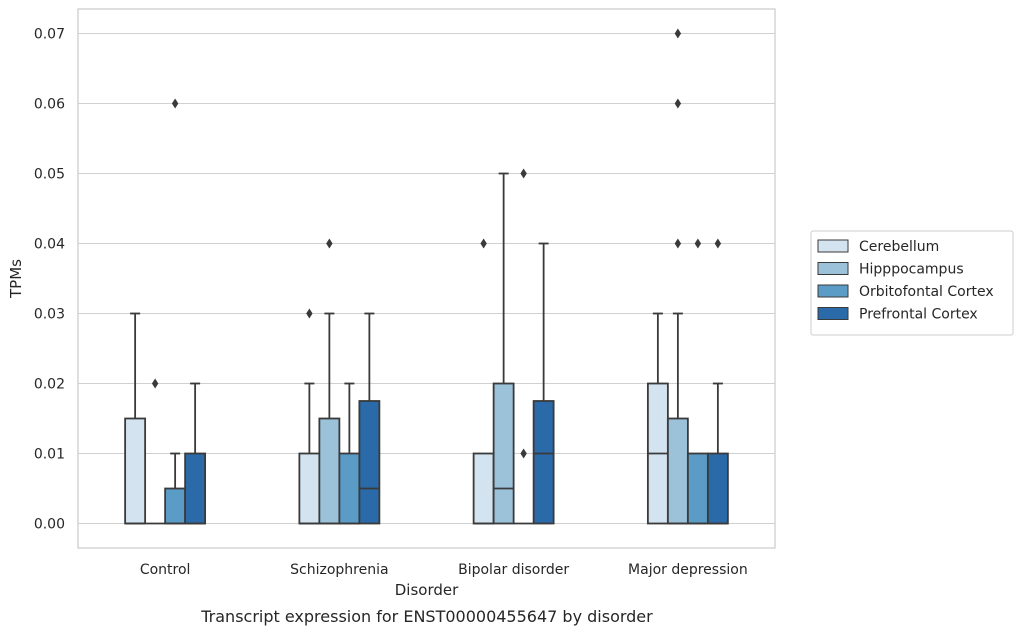  Describe the element at coordinates (918, 315) in the screenshot. I see `legend-label: Prefrontal Cortex` at that location.